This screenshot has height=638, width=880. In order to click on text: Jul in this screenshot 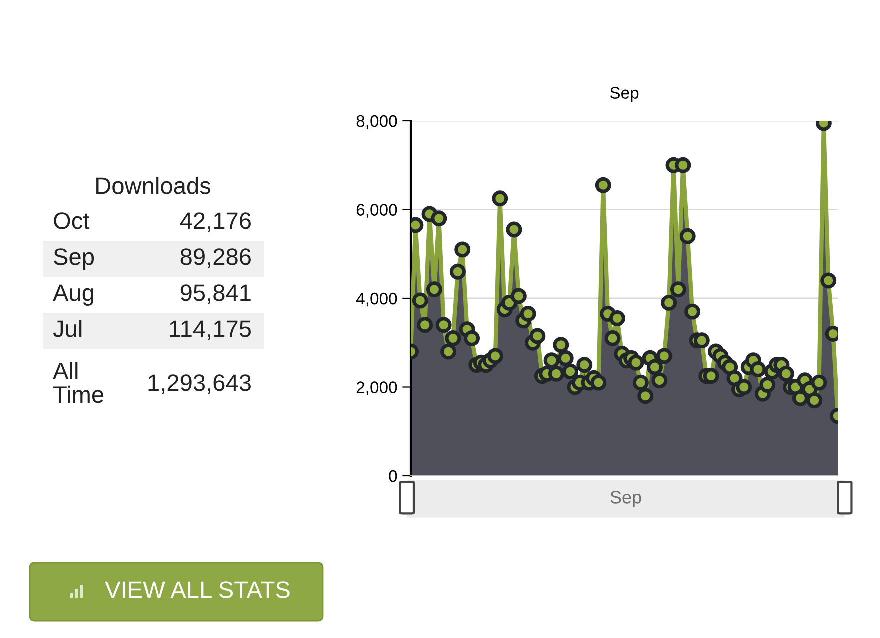, I will do `click(67, 329)`.